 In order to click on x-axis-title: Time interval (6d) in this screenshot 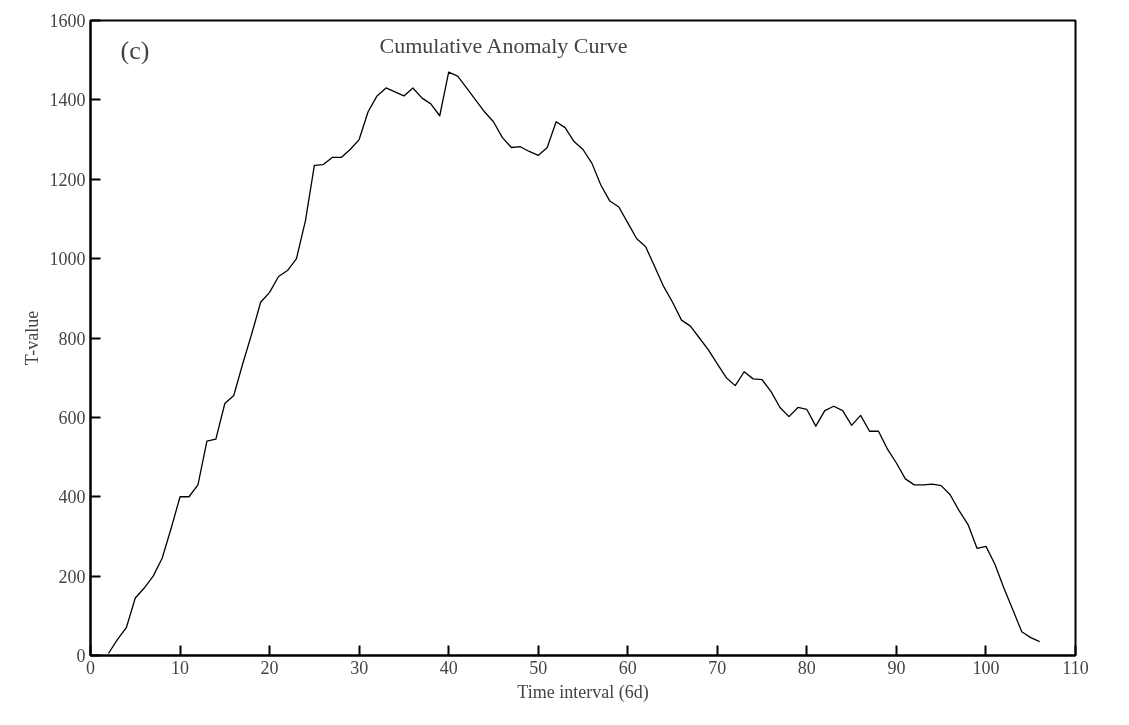, I will do `click(583, 692)`.